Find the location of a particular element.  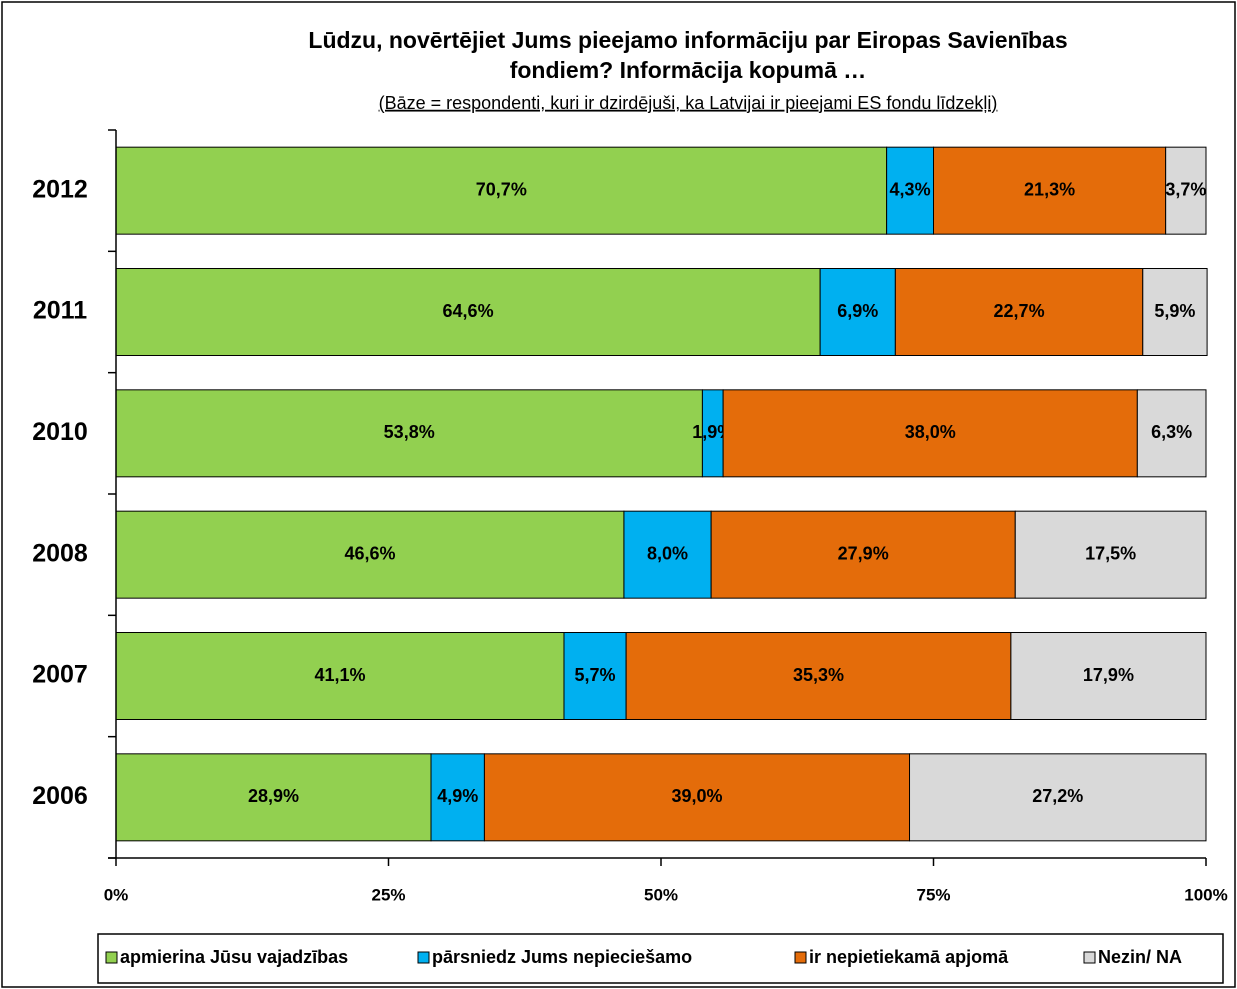

data-label: 4,3% is located at coordinates (910, 189).